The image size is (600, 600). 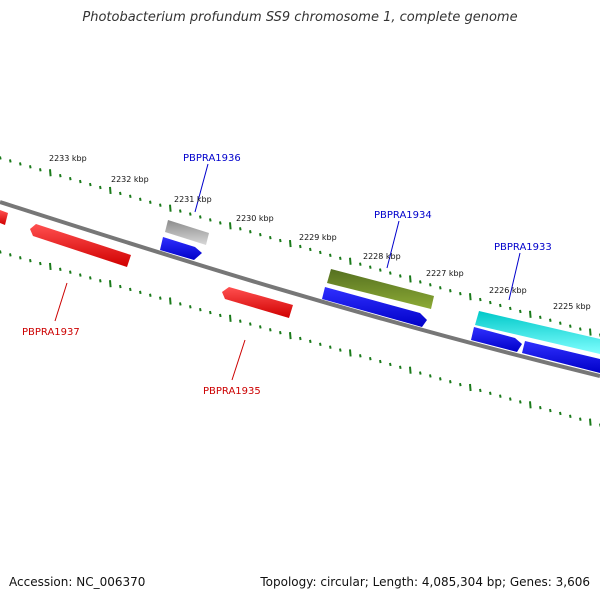 What do you see at coordinates (257, 302) in the screenshot?
I see `gene-pbpra1935` at bounding box center [257, 302].